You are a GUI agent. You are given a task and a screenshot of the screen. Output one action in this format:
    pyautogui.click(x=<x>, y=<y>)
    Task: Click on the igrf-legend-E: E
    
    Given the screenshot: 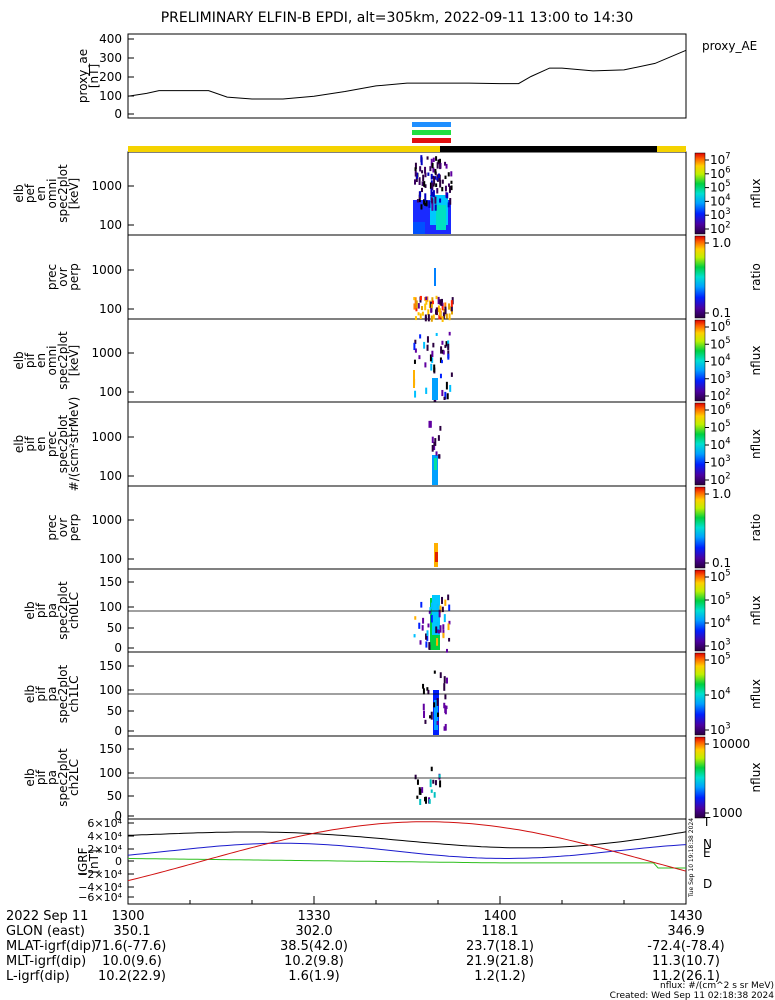 What is the action you would take?
    pyautogui.click(x=707, y=853)
    